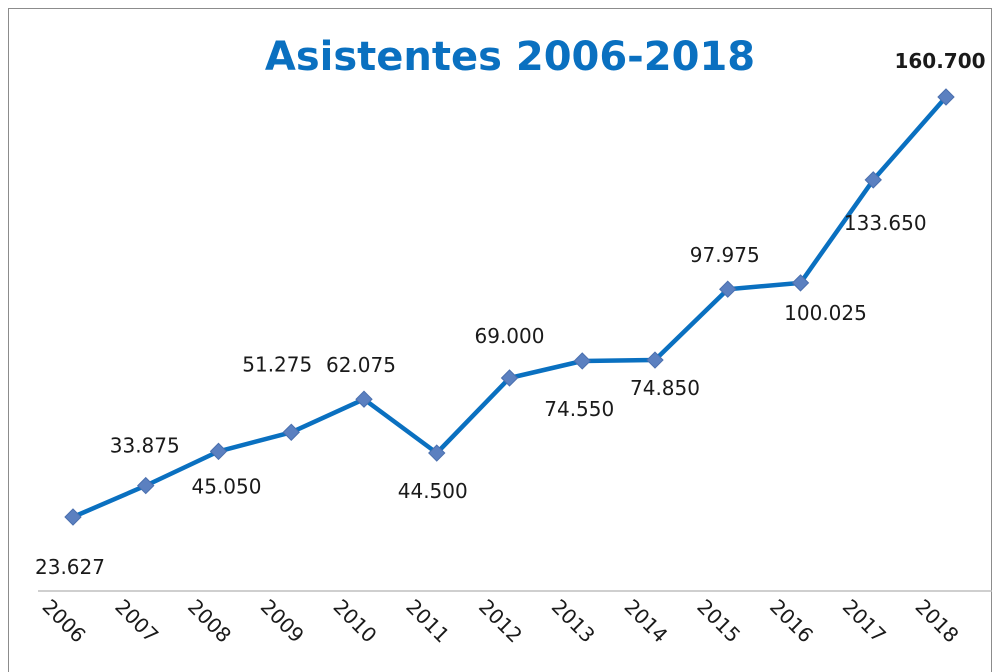  I want to click on x-tick-label: 2016, so click(791, 620).